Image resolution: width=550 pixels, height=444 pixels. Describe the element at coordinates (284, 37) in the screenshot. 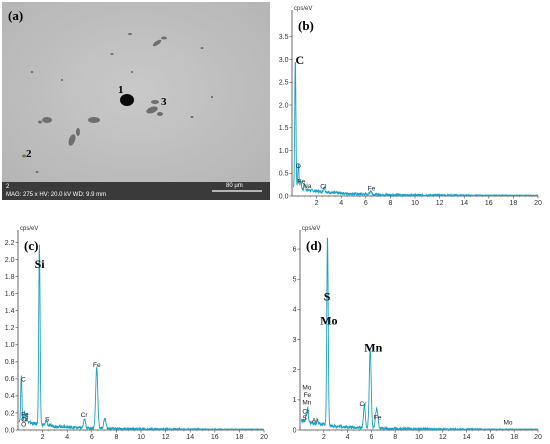

I see `y-tick-label: 3.5` at that location.